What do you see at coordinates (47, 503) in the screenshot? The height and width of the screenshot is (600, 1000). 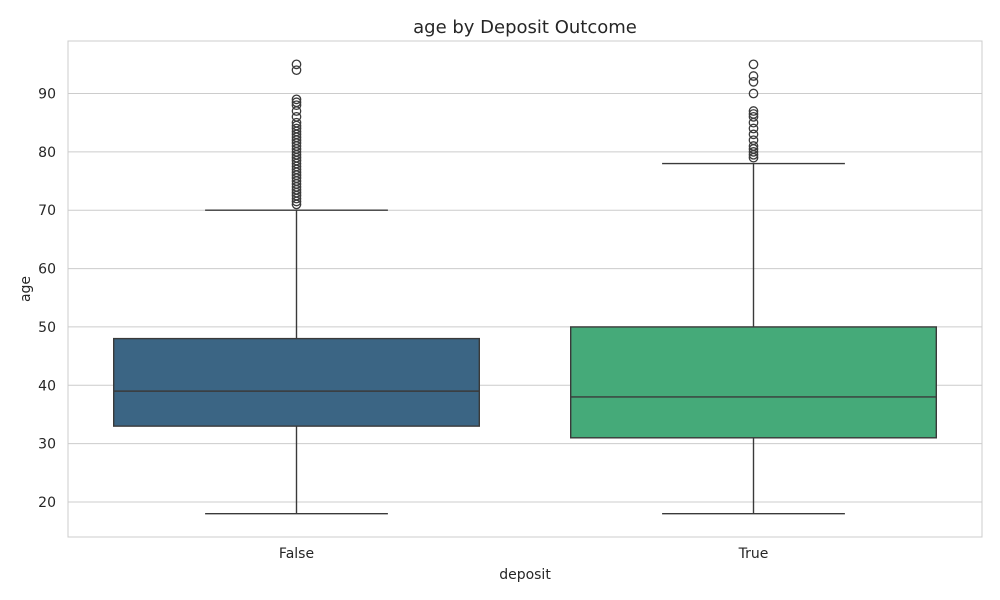 I see `y-tick-label: 20` at bounding box center [47, 503].